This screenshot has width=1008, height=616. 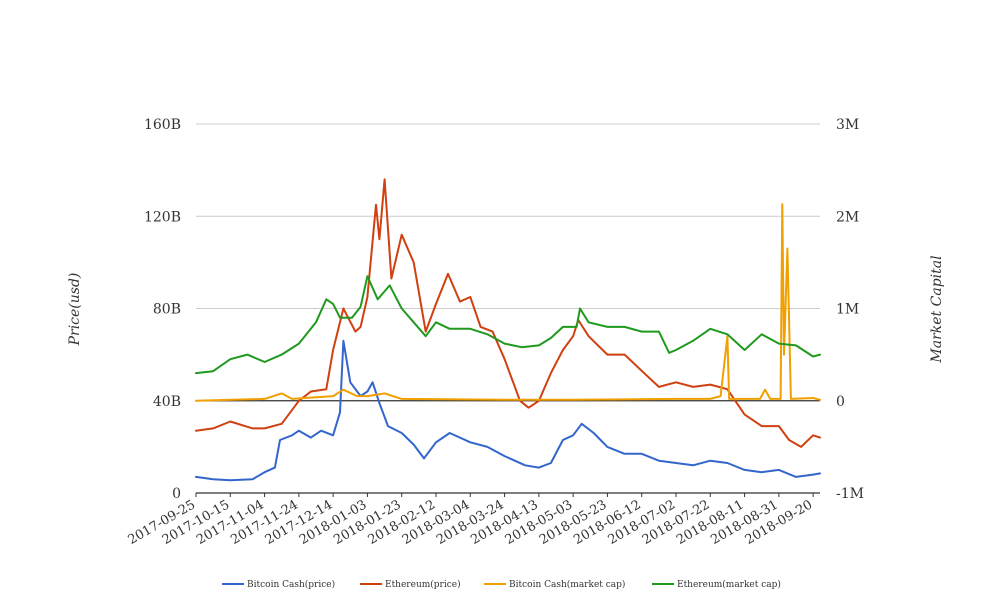 I want to click on left-axis-ticks: 0 40B 80B 120B 160B, so click(x=162, y=309).